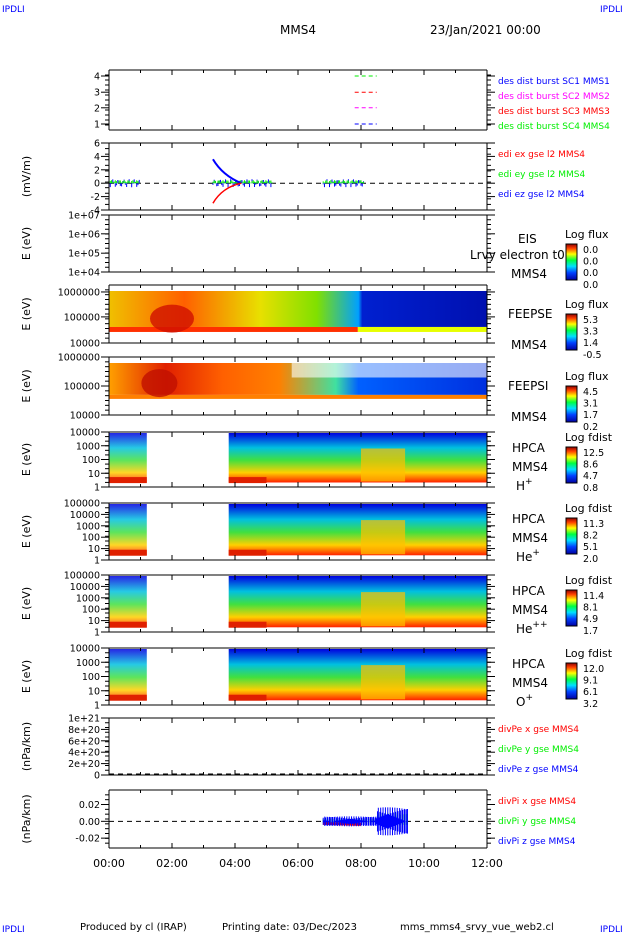 The width and height of the screenshot is (630, 934). What do you see at coordinates (539, 625) in the screenshot?
I see `species-charge: ++` at bounding box center [539, 625].